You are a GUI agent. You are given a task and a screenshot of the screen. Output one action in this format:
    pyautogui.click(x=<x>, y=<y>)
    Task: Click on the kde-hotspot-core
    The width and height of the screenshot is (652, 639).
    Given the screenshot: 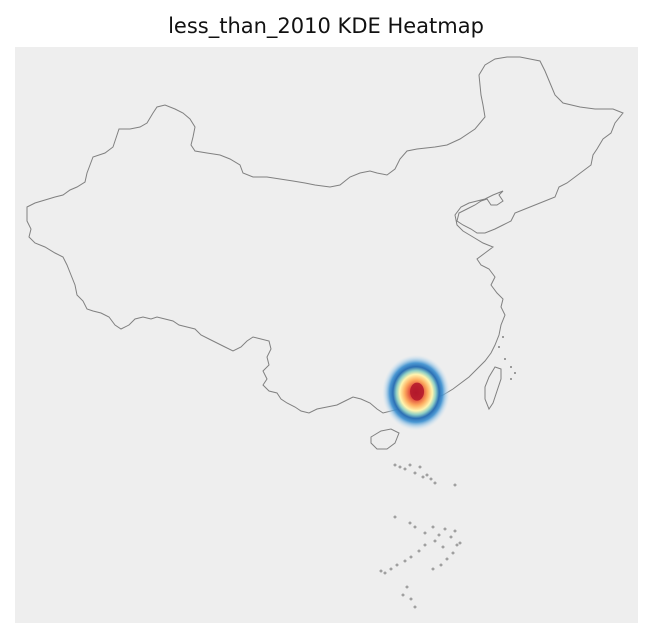 What is the action you would take?
    pyautogui.click(x=417, y=391)
    